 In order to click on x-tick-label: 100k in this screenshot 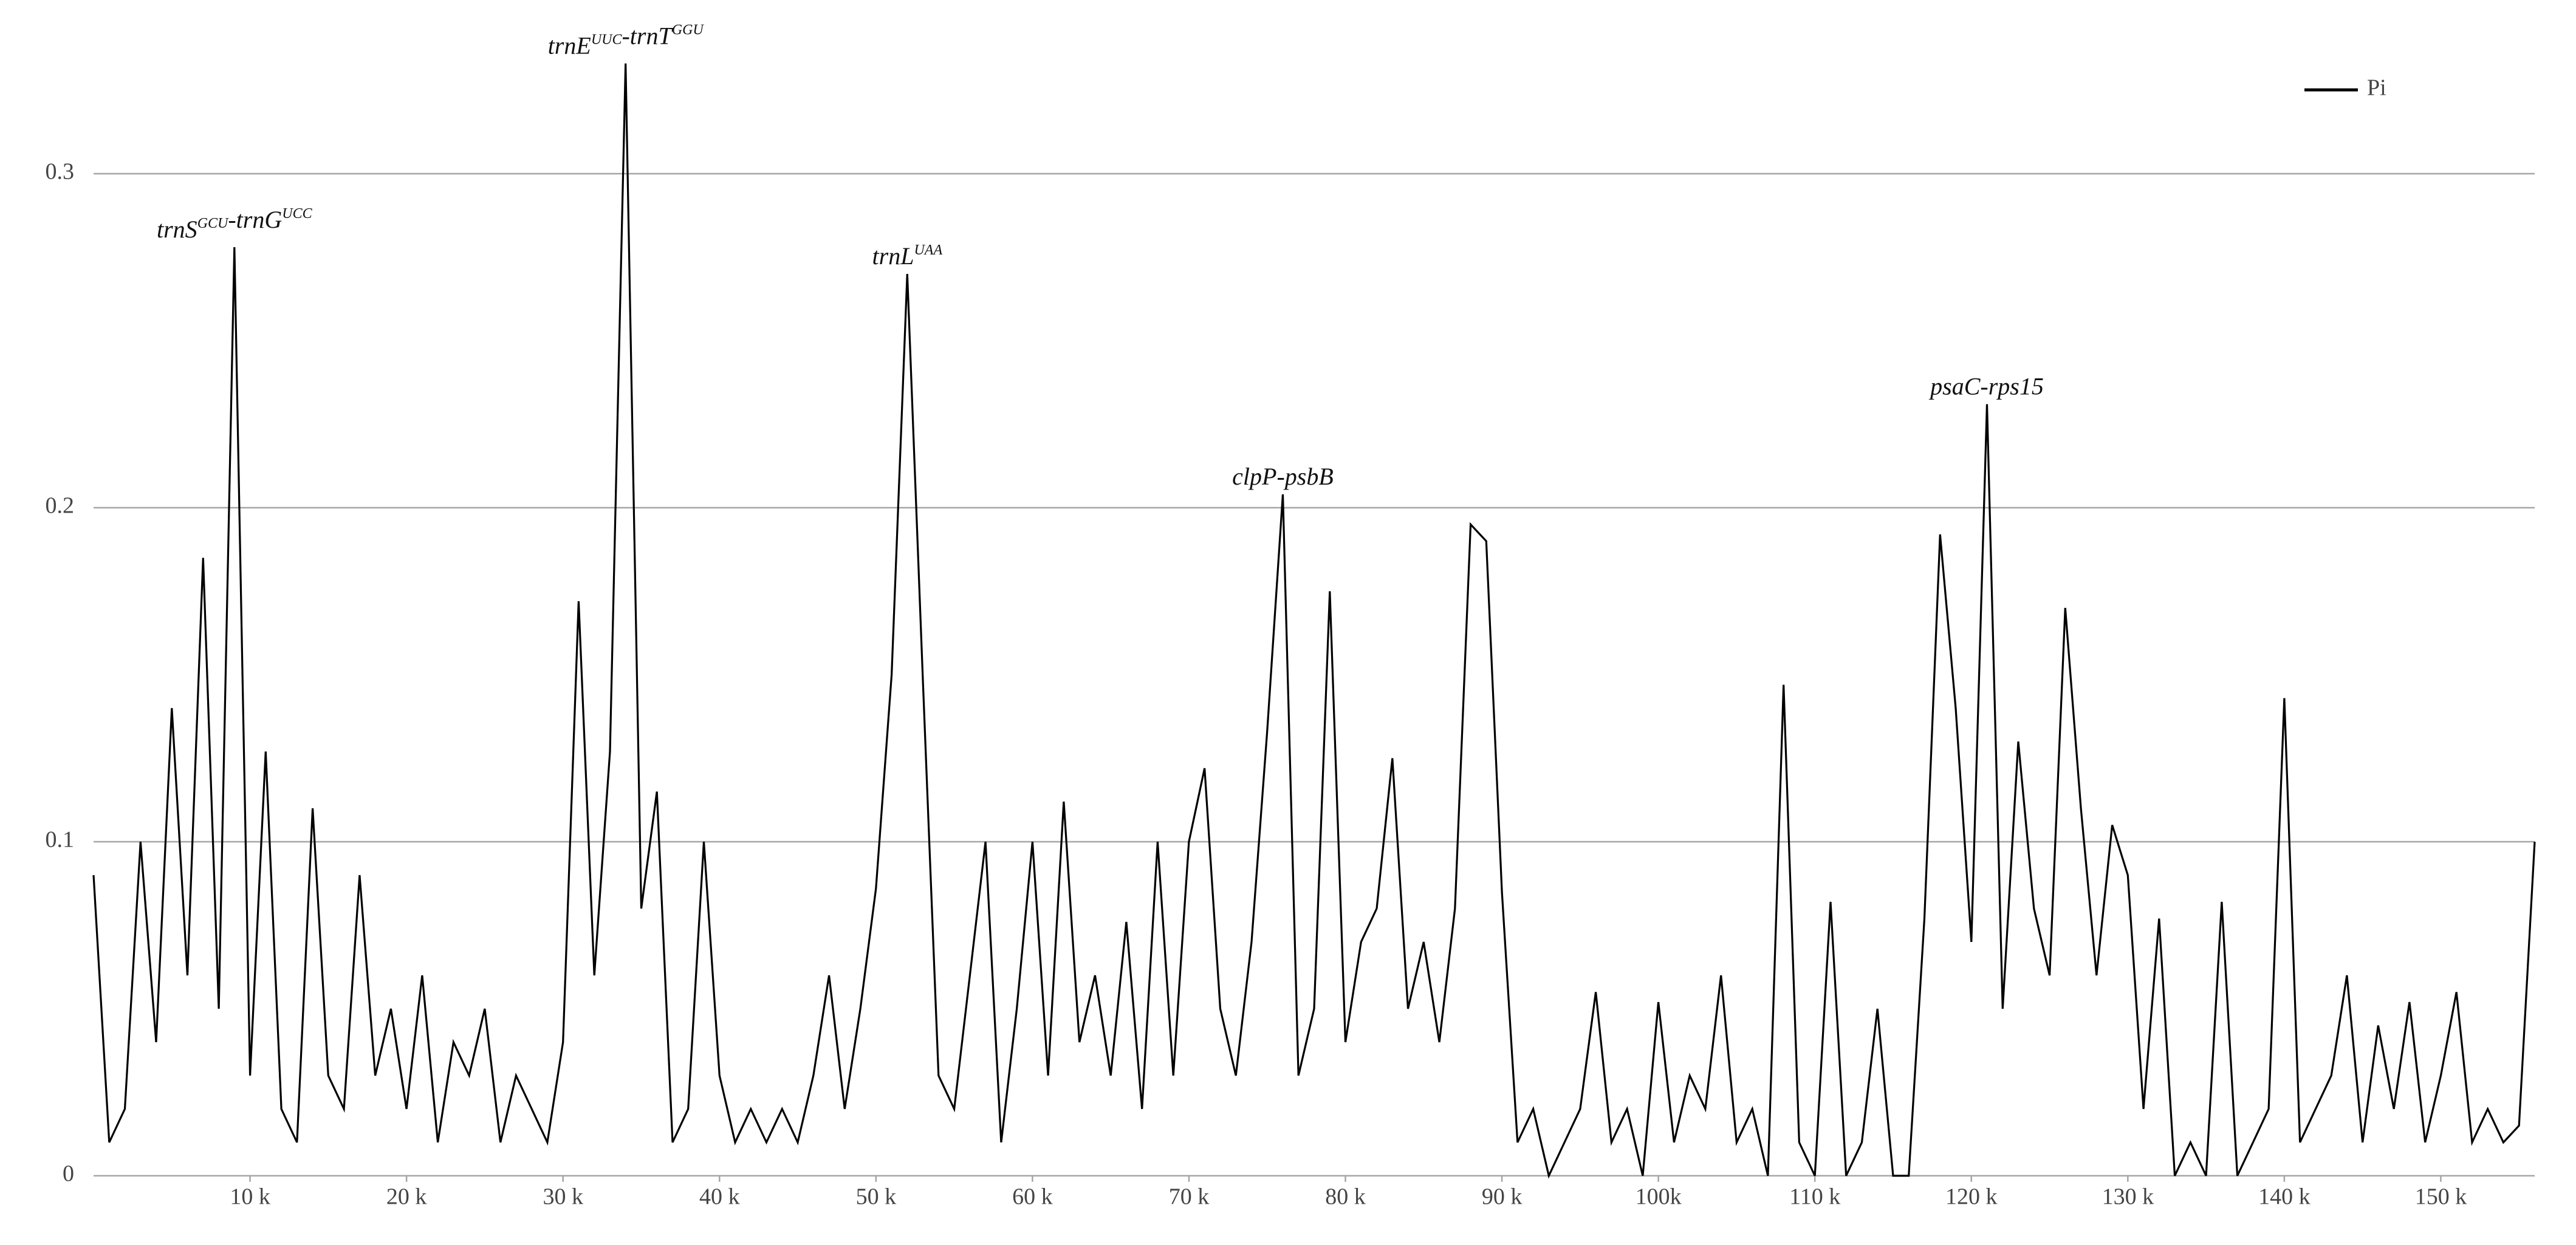, I will do `click(1659, 1197)`.